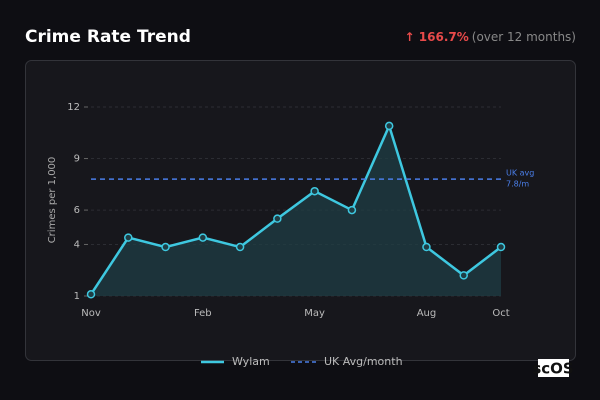  I want to click on legend-label: UK Avg/month, so click(363, 361).